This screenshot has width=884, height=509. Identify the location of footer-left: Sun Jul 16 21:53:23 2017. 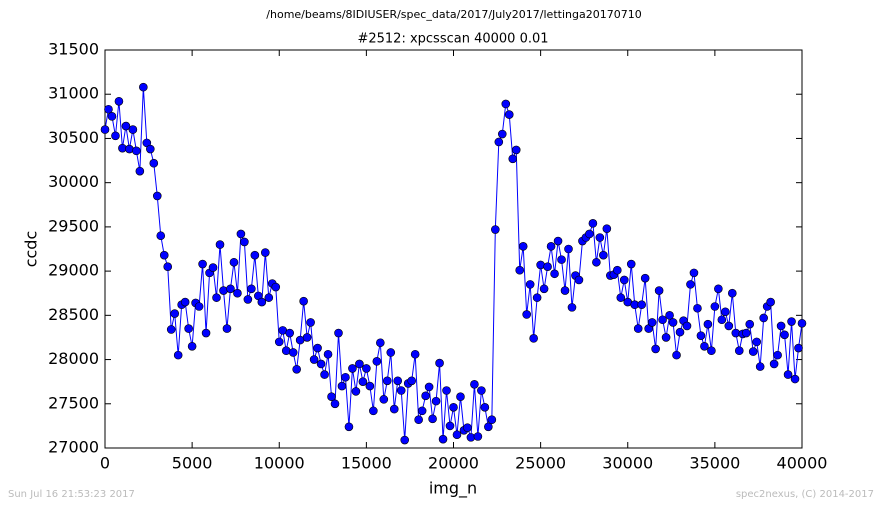
(71, 494).